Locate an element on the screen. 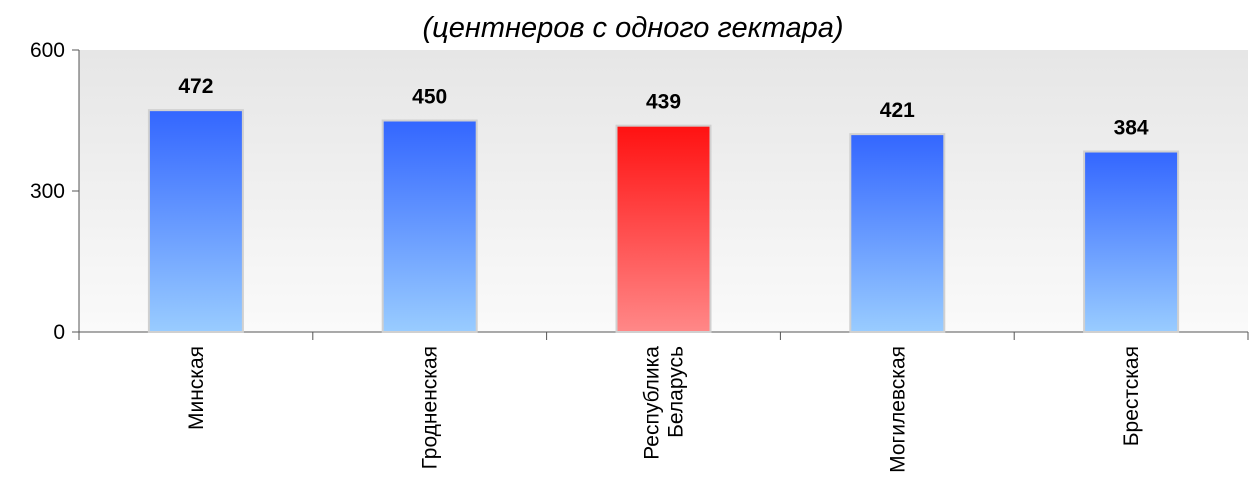 Image resolution: width=1252 pixels, height=492 pixels. bar-value-label: 450 is located at coordinates (429, 97).